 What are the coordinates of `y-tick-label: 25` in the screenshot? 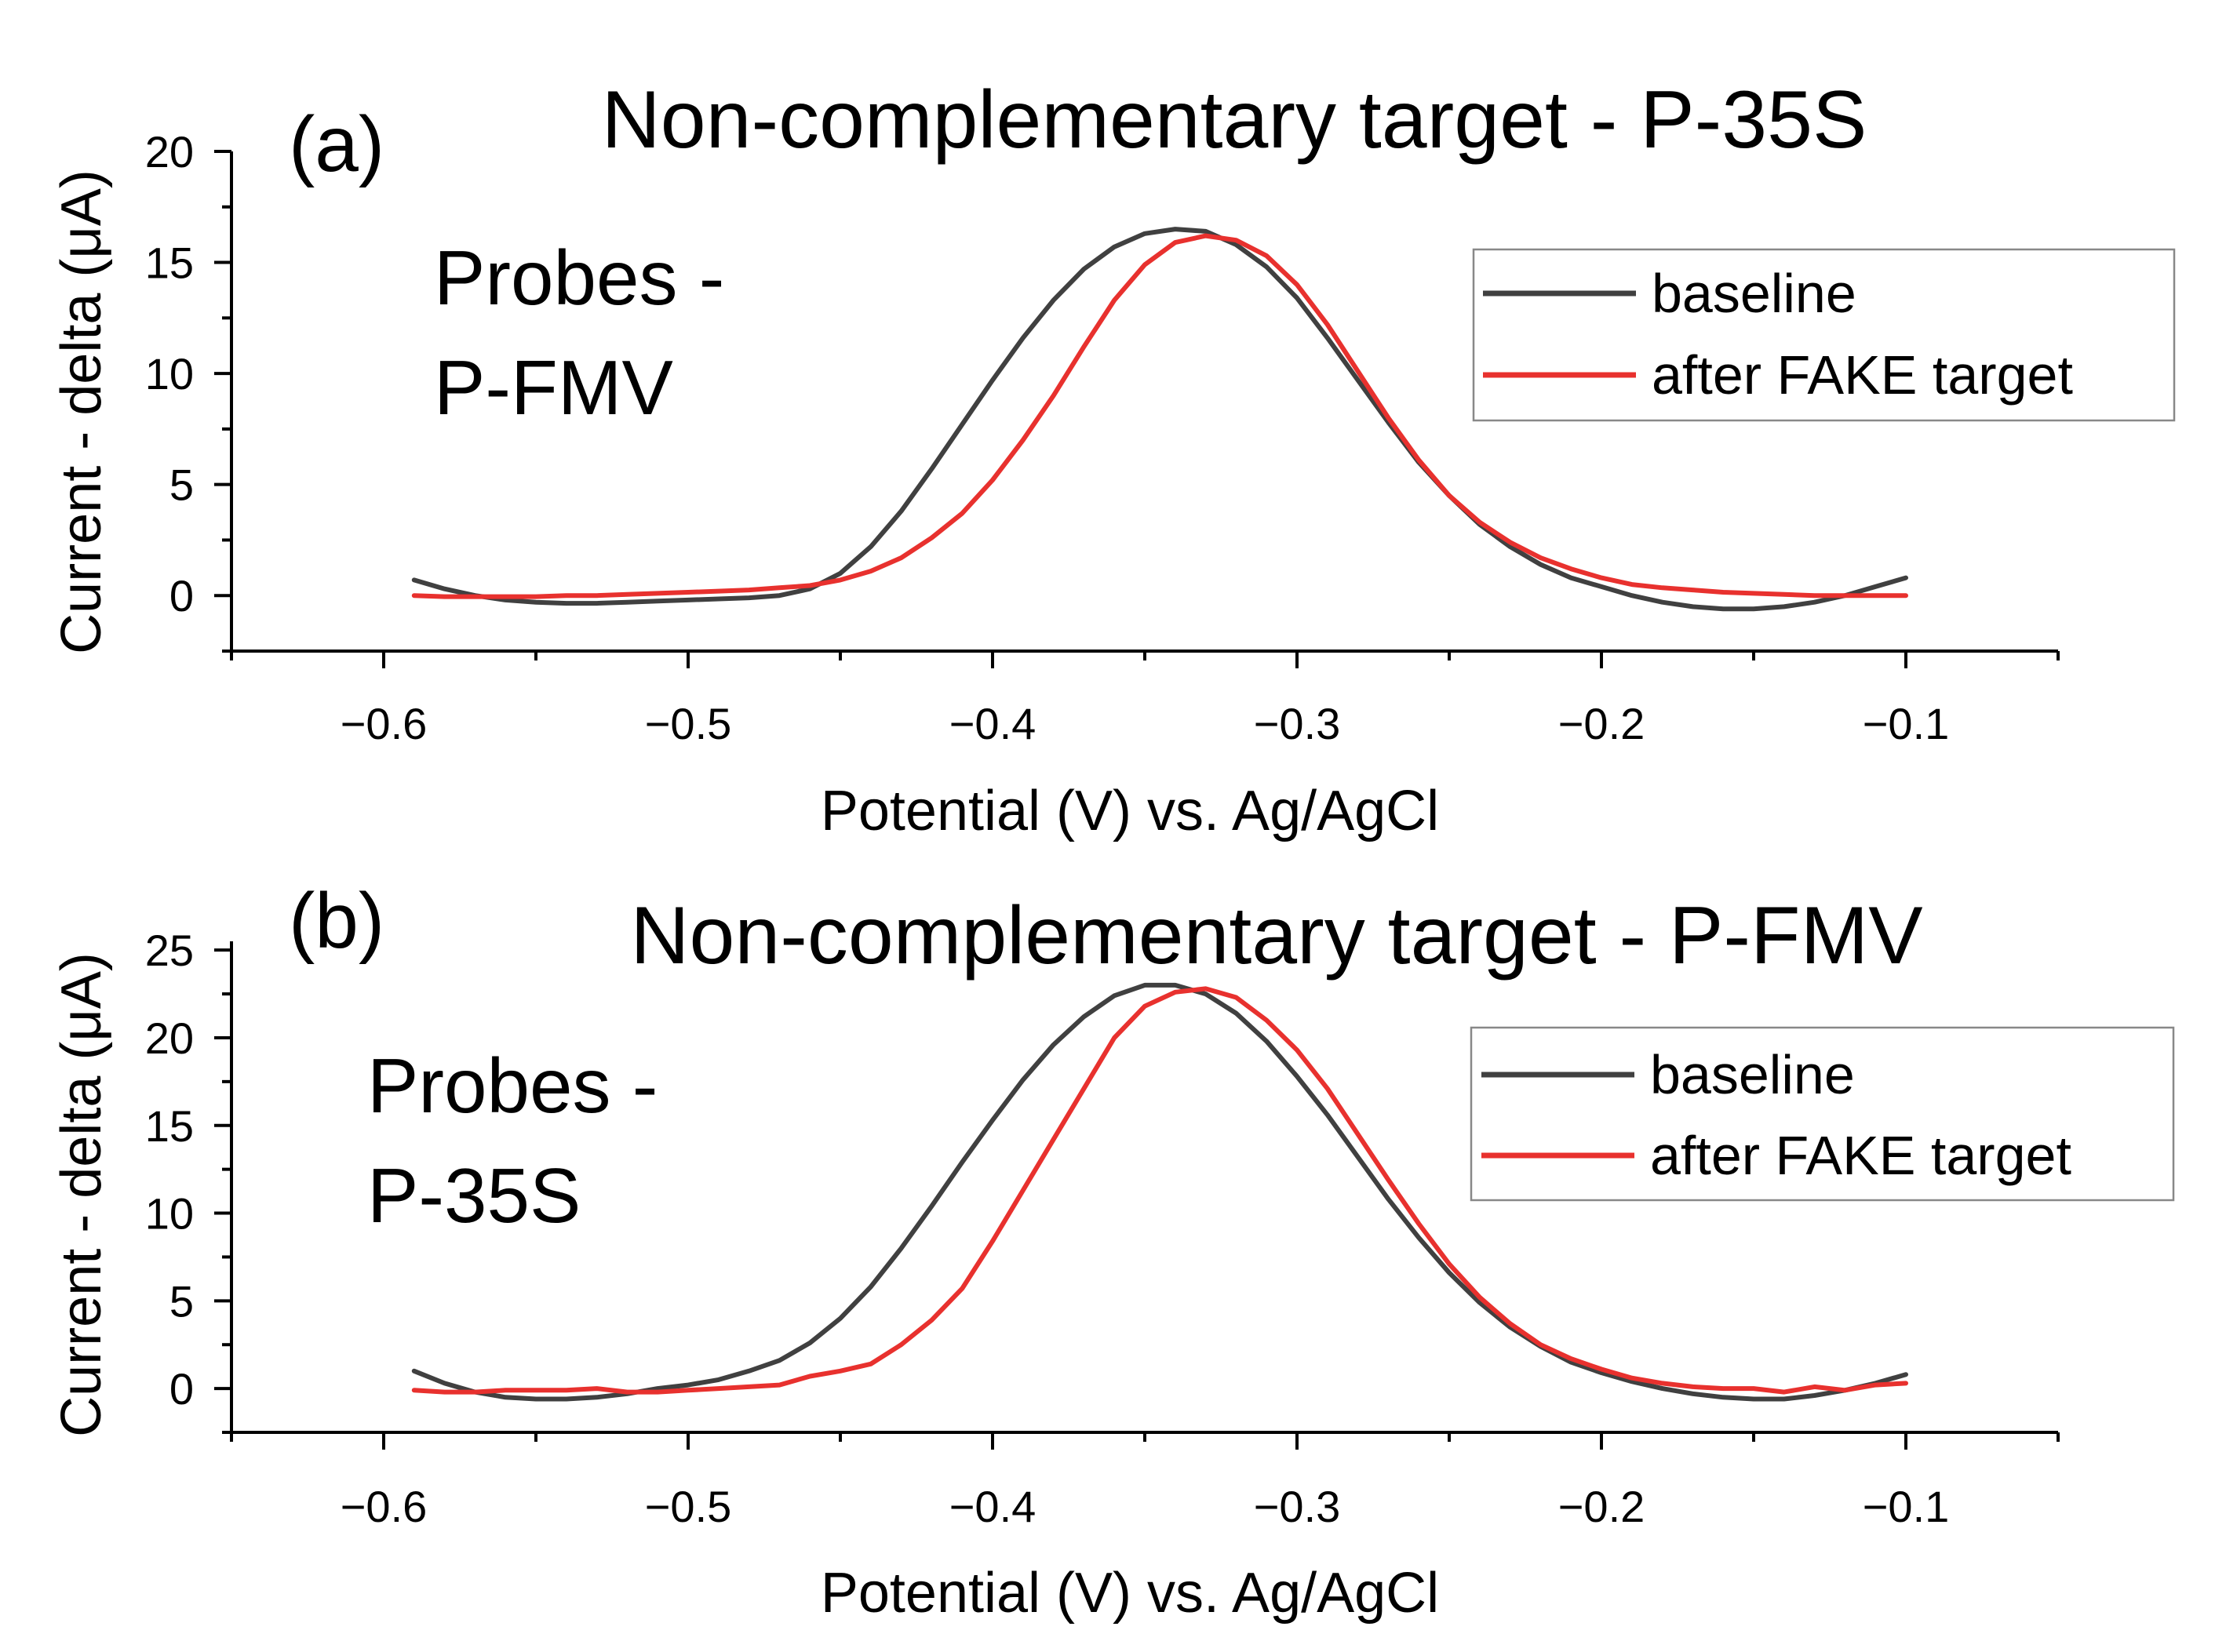 It's located at (169, 950).